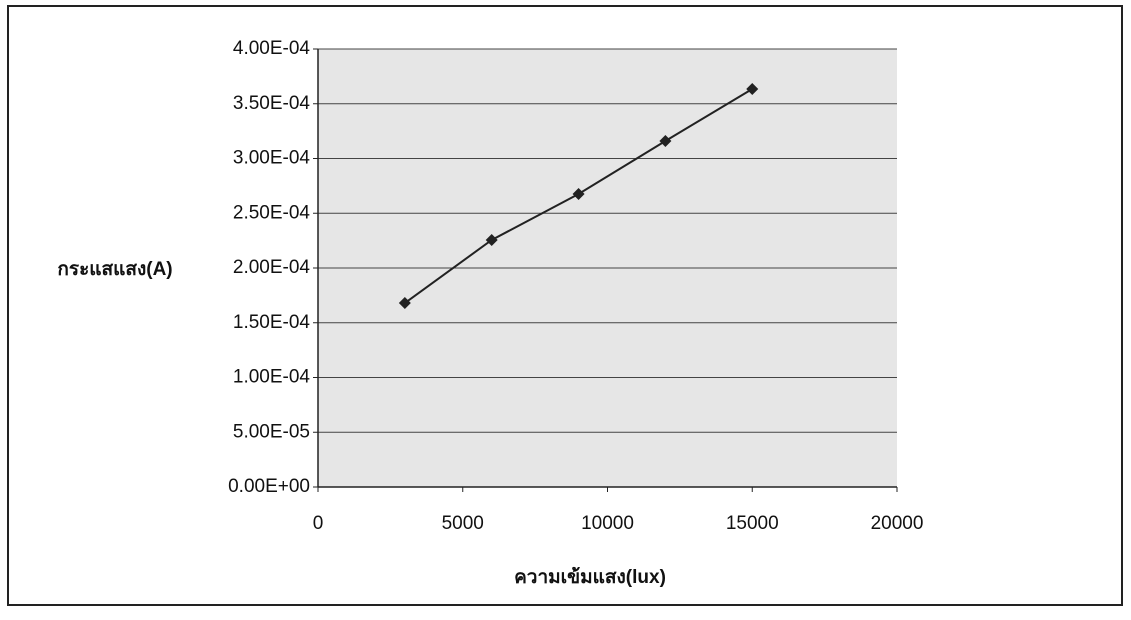 This screenshot has height=620, width=1131. I want to click on x-tick-label: 15000, so click(752, 523).